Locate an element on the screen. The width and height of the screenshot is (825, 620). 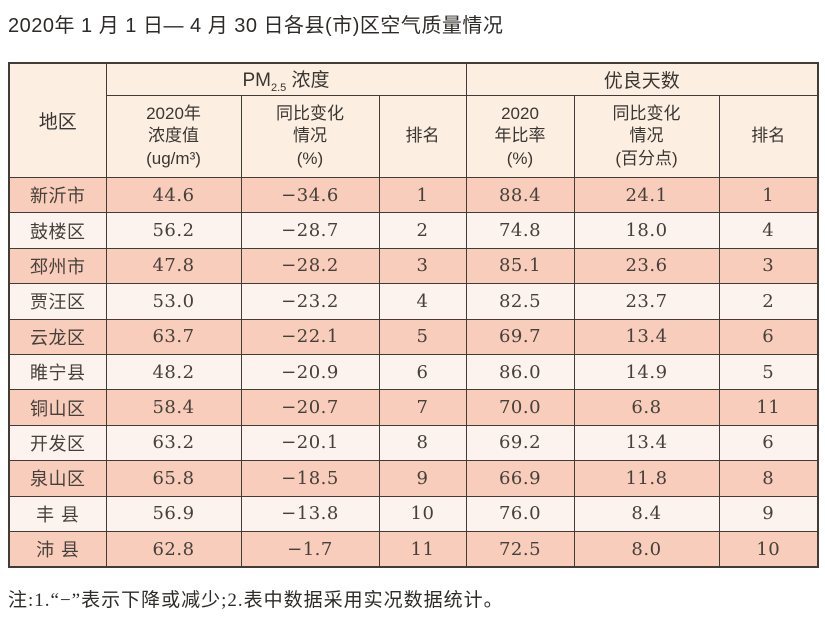
pm-change-cell: −18.5 is located at coordinates (310, 478).